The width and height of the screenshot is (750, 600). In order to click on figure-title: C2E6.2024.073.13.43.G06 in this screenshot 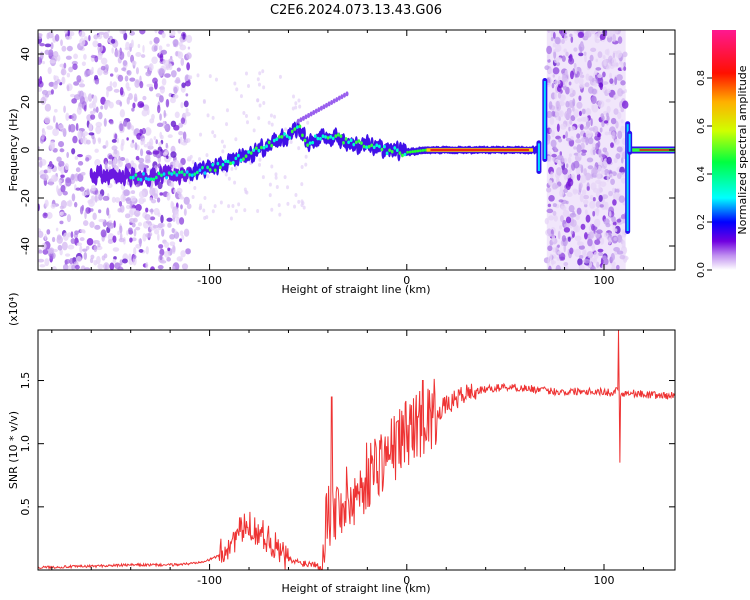, I will do `click(356, 10)`.